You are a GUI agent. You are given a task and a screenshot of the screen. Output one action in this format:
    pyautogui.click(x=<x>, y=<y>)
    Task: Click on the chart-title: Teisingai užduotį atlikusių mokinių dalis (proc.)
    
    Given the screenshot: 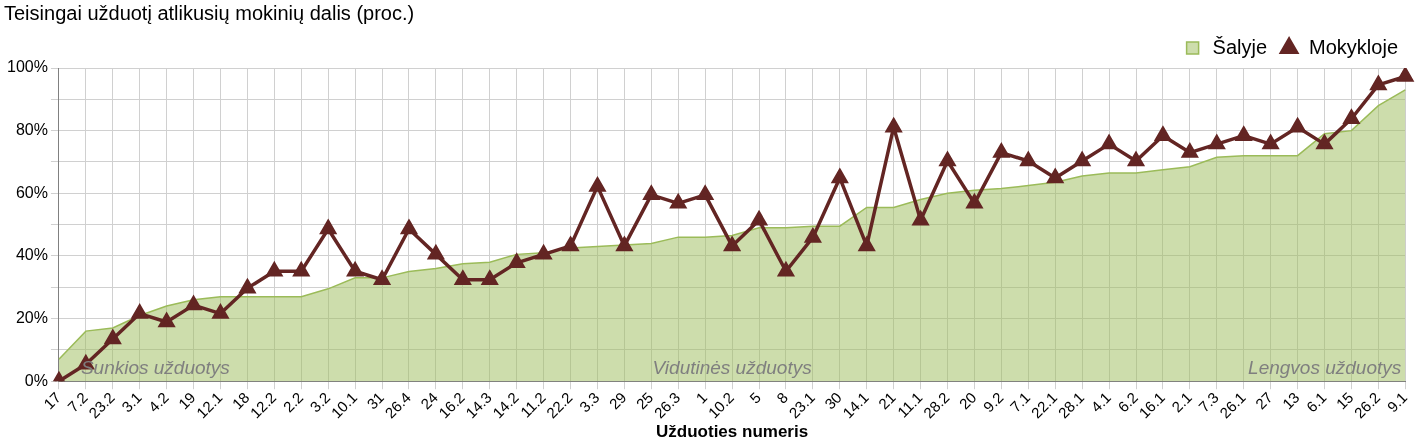 What is the action you would take?
    pyautogui.click(x=209, y=12)
    